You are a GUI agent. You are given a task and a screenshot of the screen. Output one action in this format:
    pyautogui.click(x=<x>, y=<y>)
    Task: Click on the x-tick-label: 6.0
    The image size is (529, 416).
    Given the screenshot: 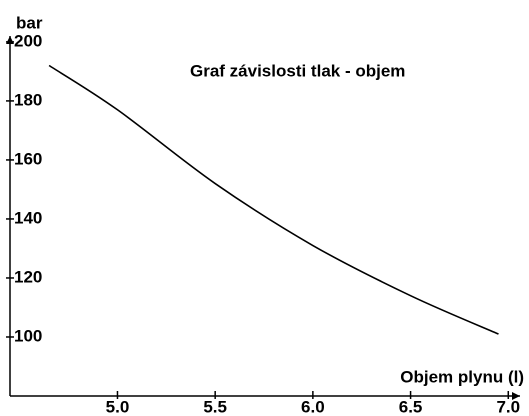 What is the action you would take?
    pyautogui.click(x=313, y=406)
    